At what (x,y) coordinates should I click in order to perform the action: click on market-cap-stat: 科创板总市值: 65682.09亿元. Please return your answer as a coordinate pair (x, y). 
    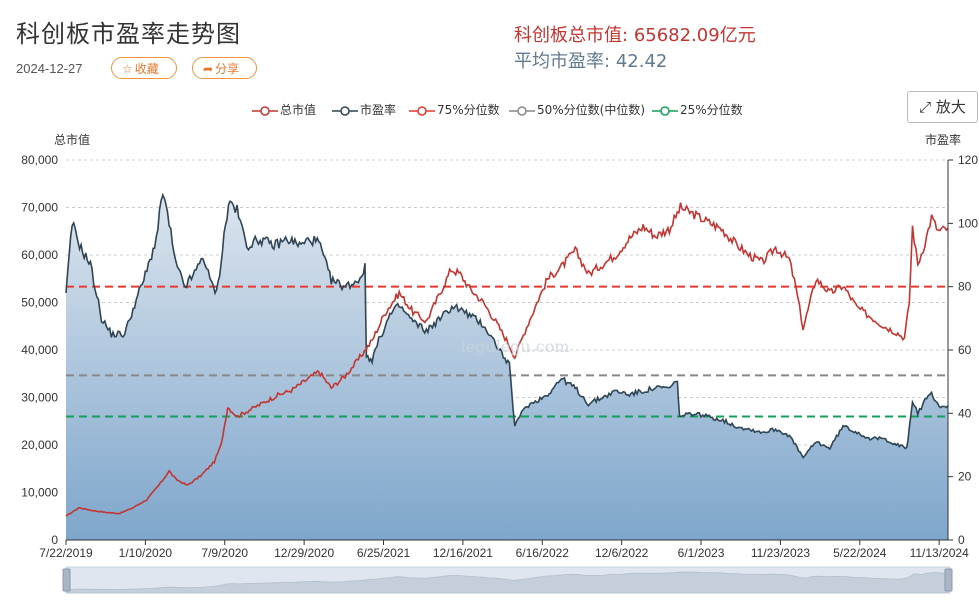
    Looking at the image, I should click on (635, 34).